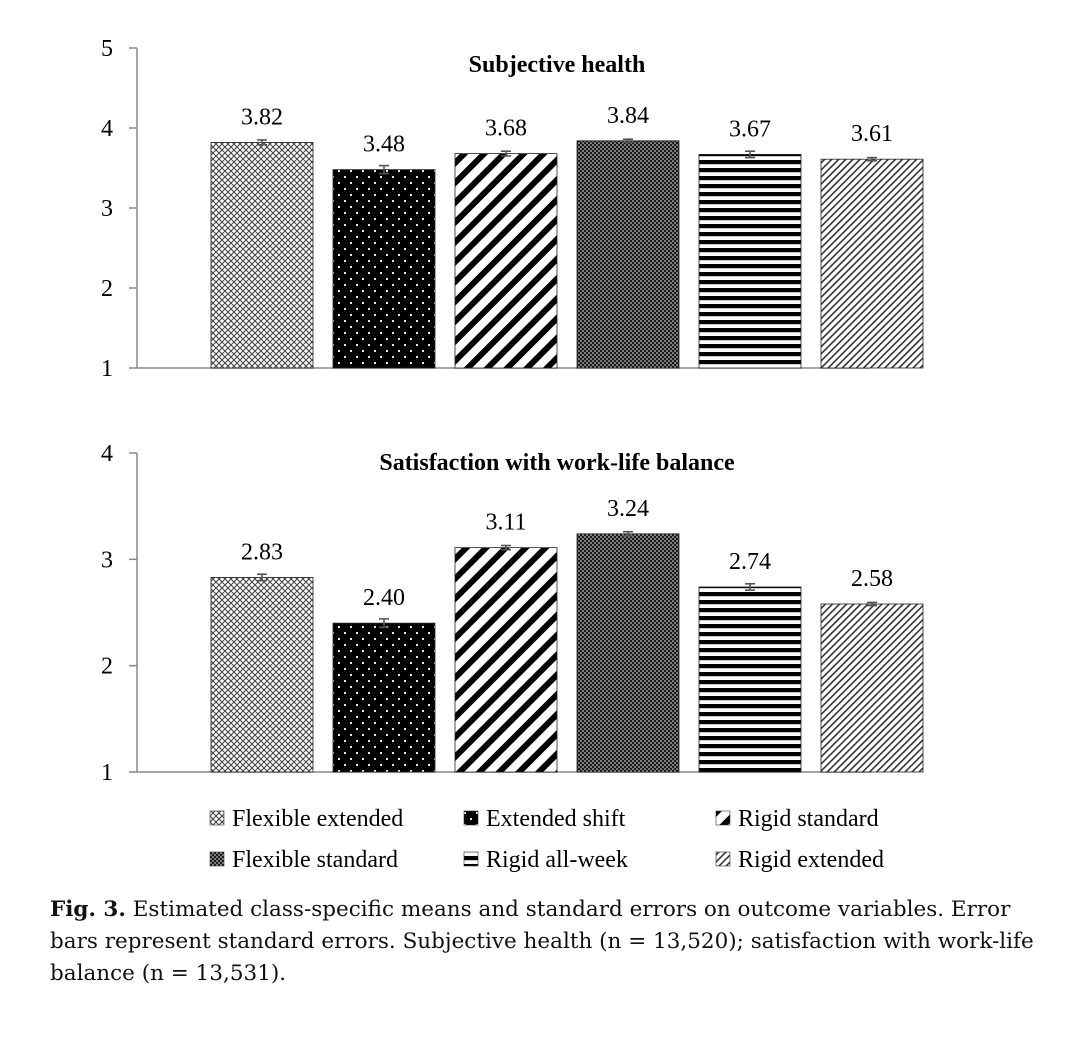 The width and height of the screenshot is (1086, 1044). What do you see at coordinates (750, 154) in the screenshot?
I see `subjective-health-errorbar-rigid-all-week` at bounding box center [750, 154].